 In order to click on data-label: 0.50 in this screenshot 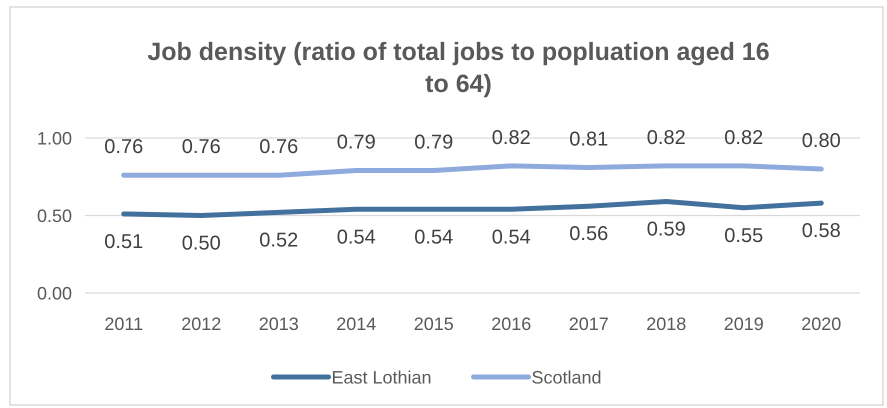, I will do `click(201, 243)`.